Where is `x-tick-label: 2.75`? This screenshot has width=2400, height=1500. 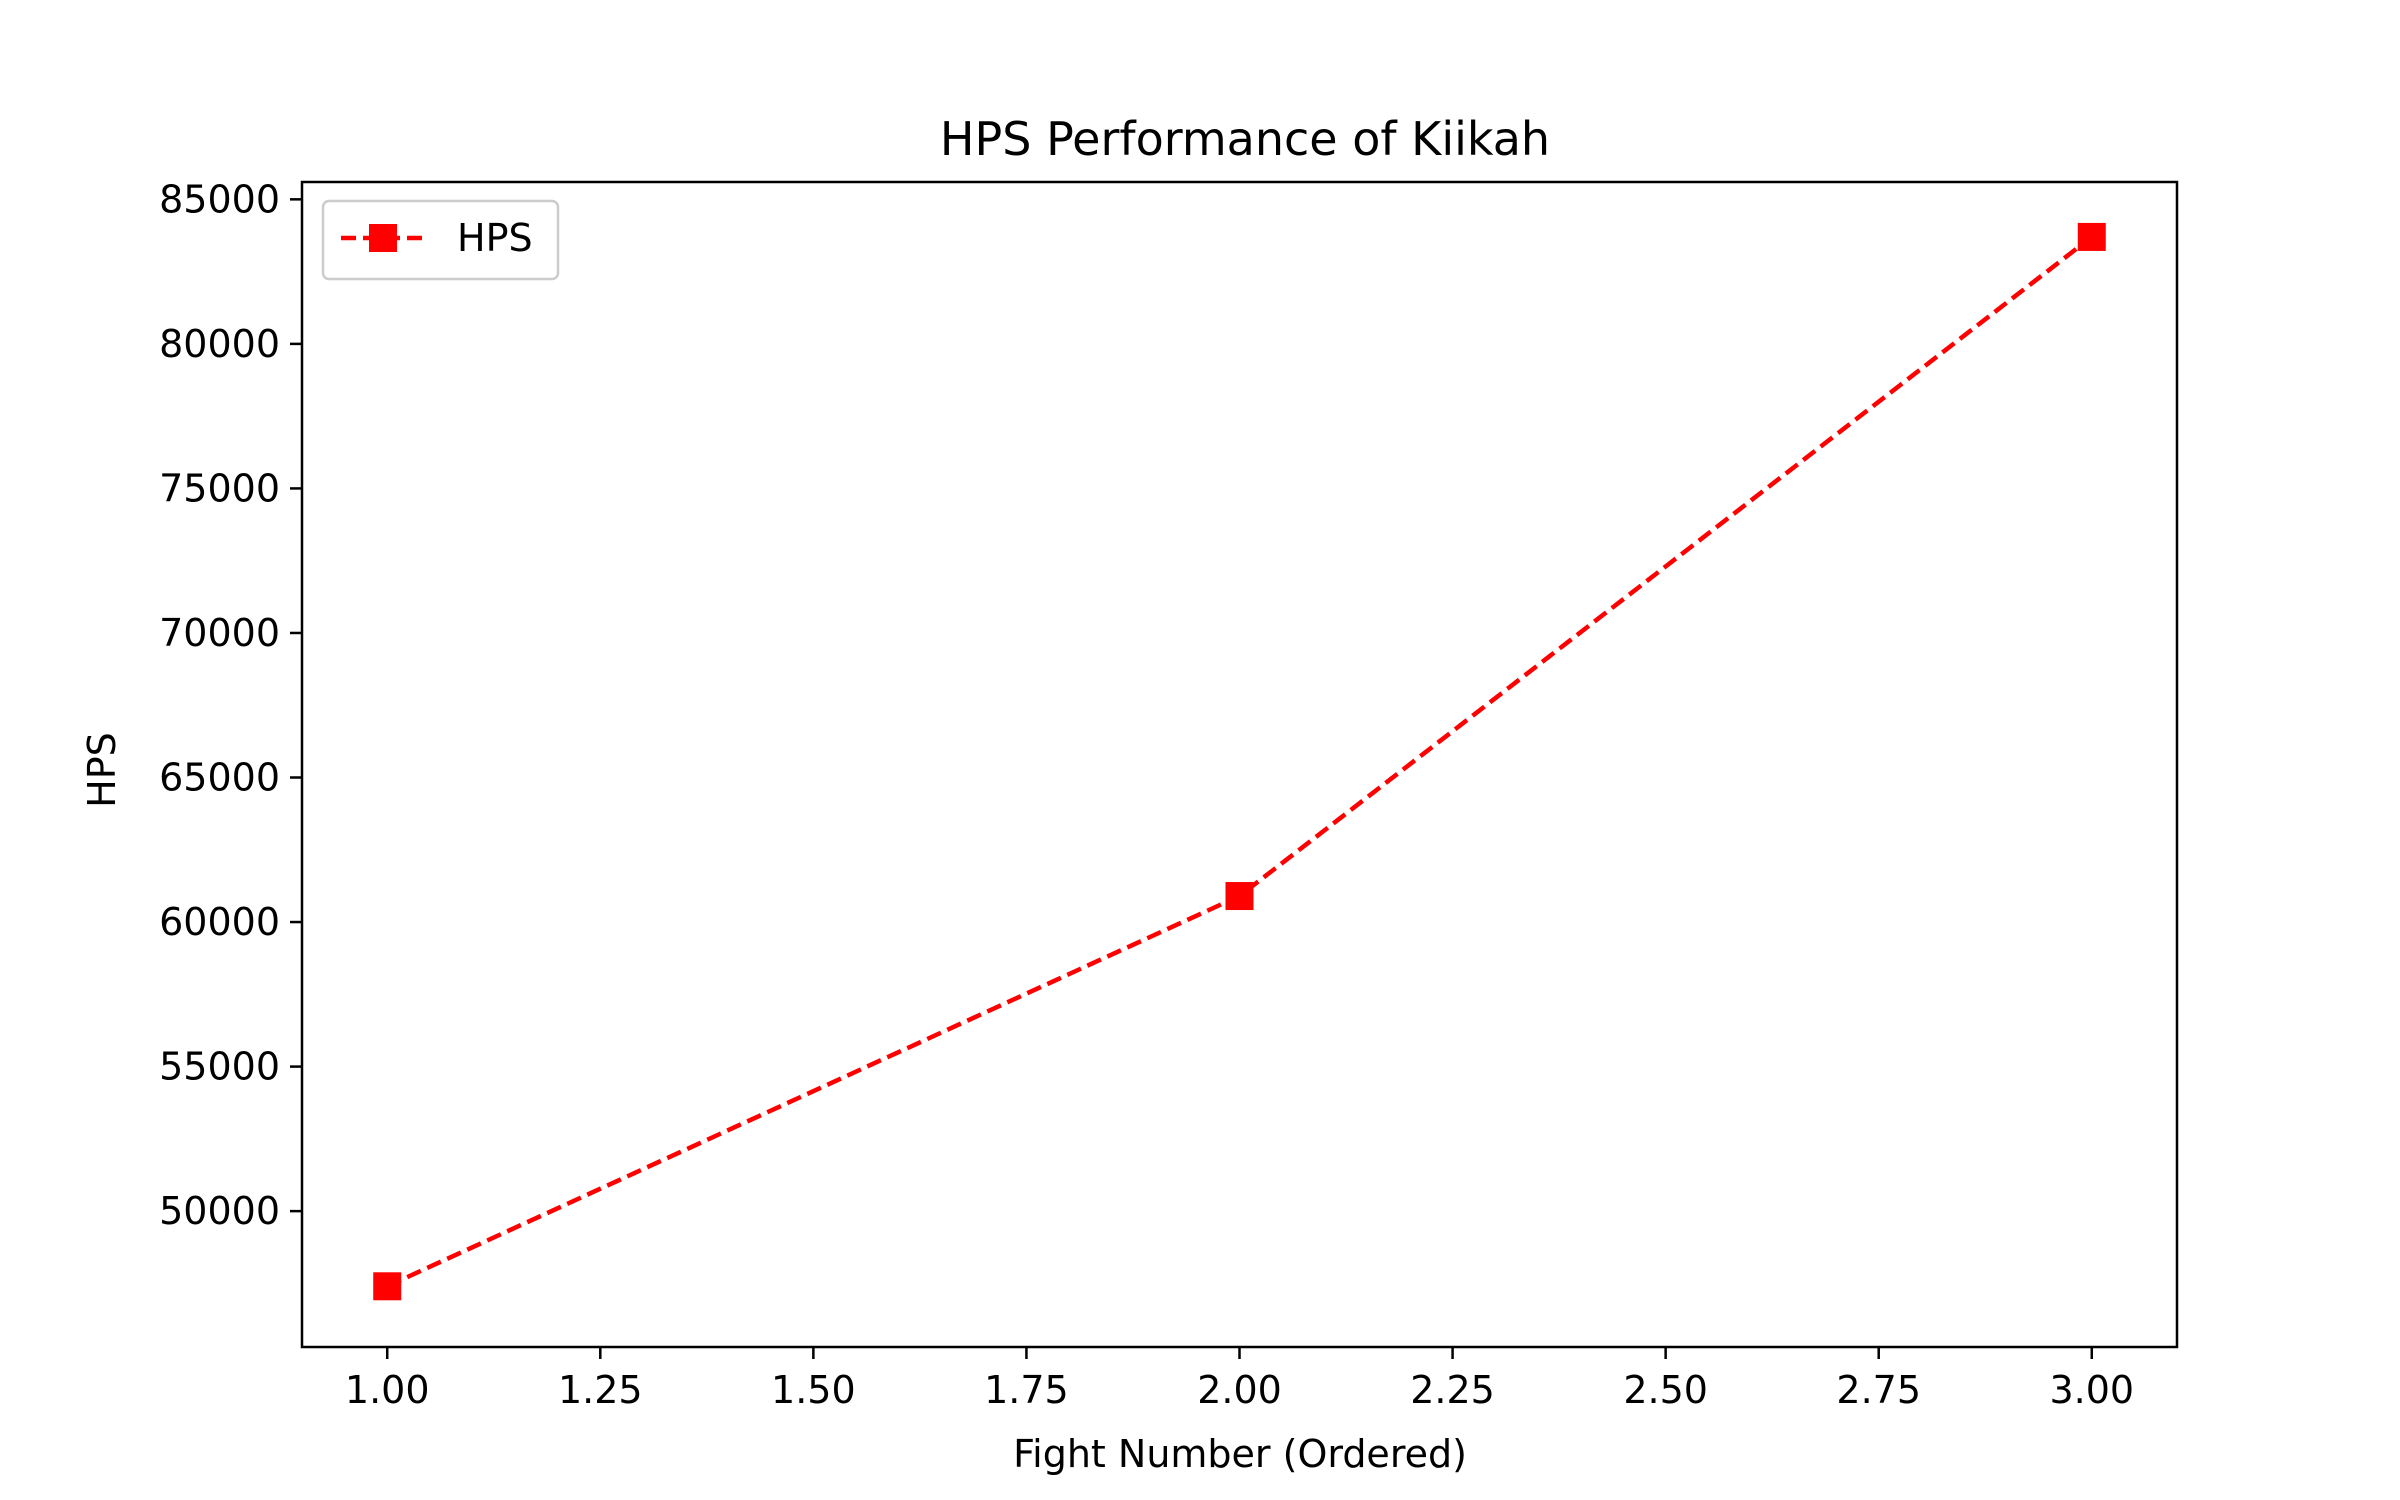 x-tick-label: 2.75 is located at coordinates (1878, 1390).